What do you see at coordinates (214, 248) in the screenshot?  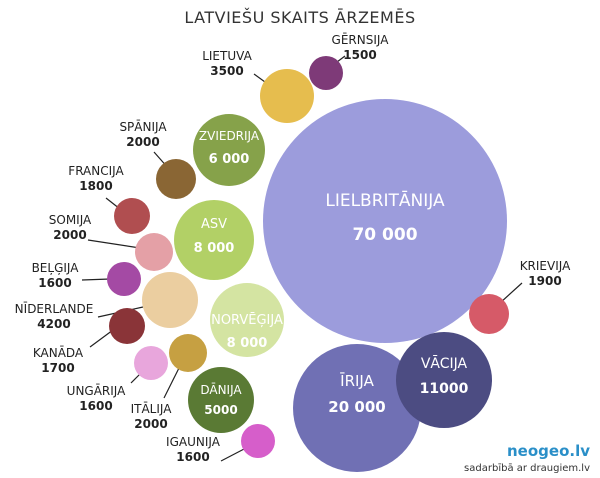 I see `bubble-value-4: 8 000` at bounding box center [214, 248].